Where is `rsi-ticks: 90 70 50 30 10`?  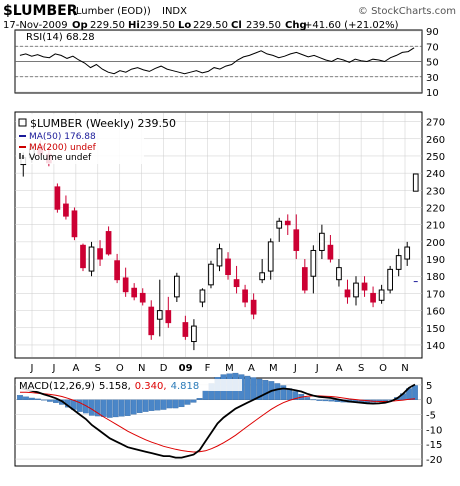
rsi-ticks: 90 70 50 30 10 is located at coordinates (432, 63).